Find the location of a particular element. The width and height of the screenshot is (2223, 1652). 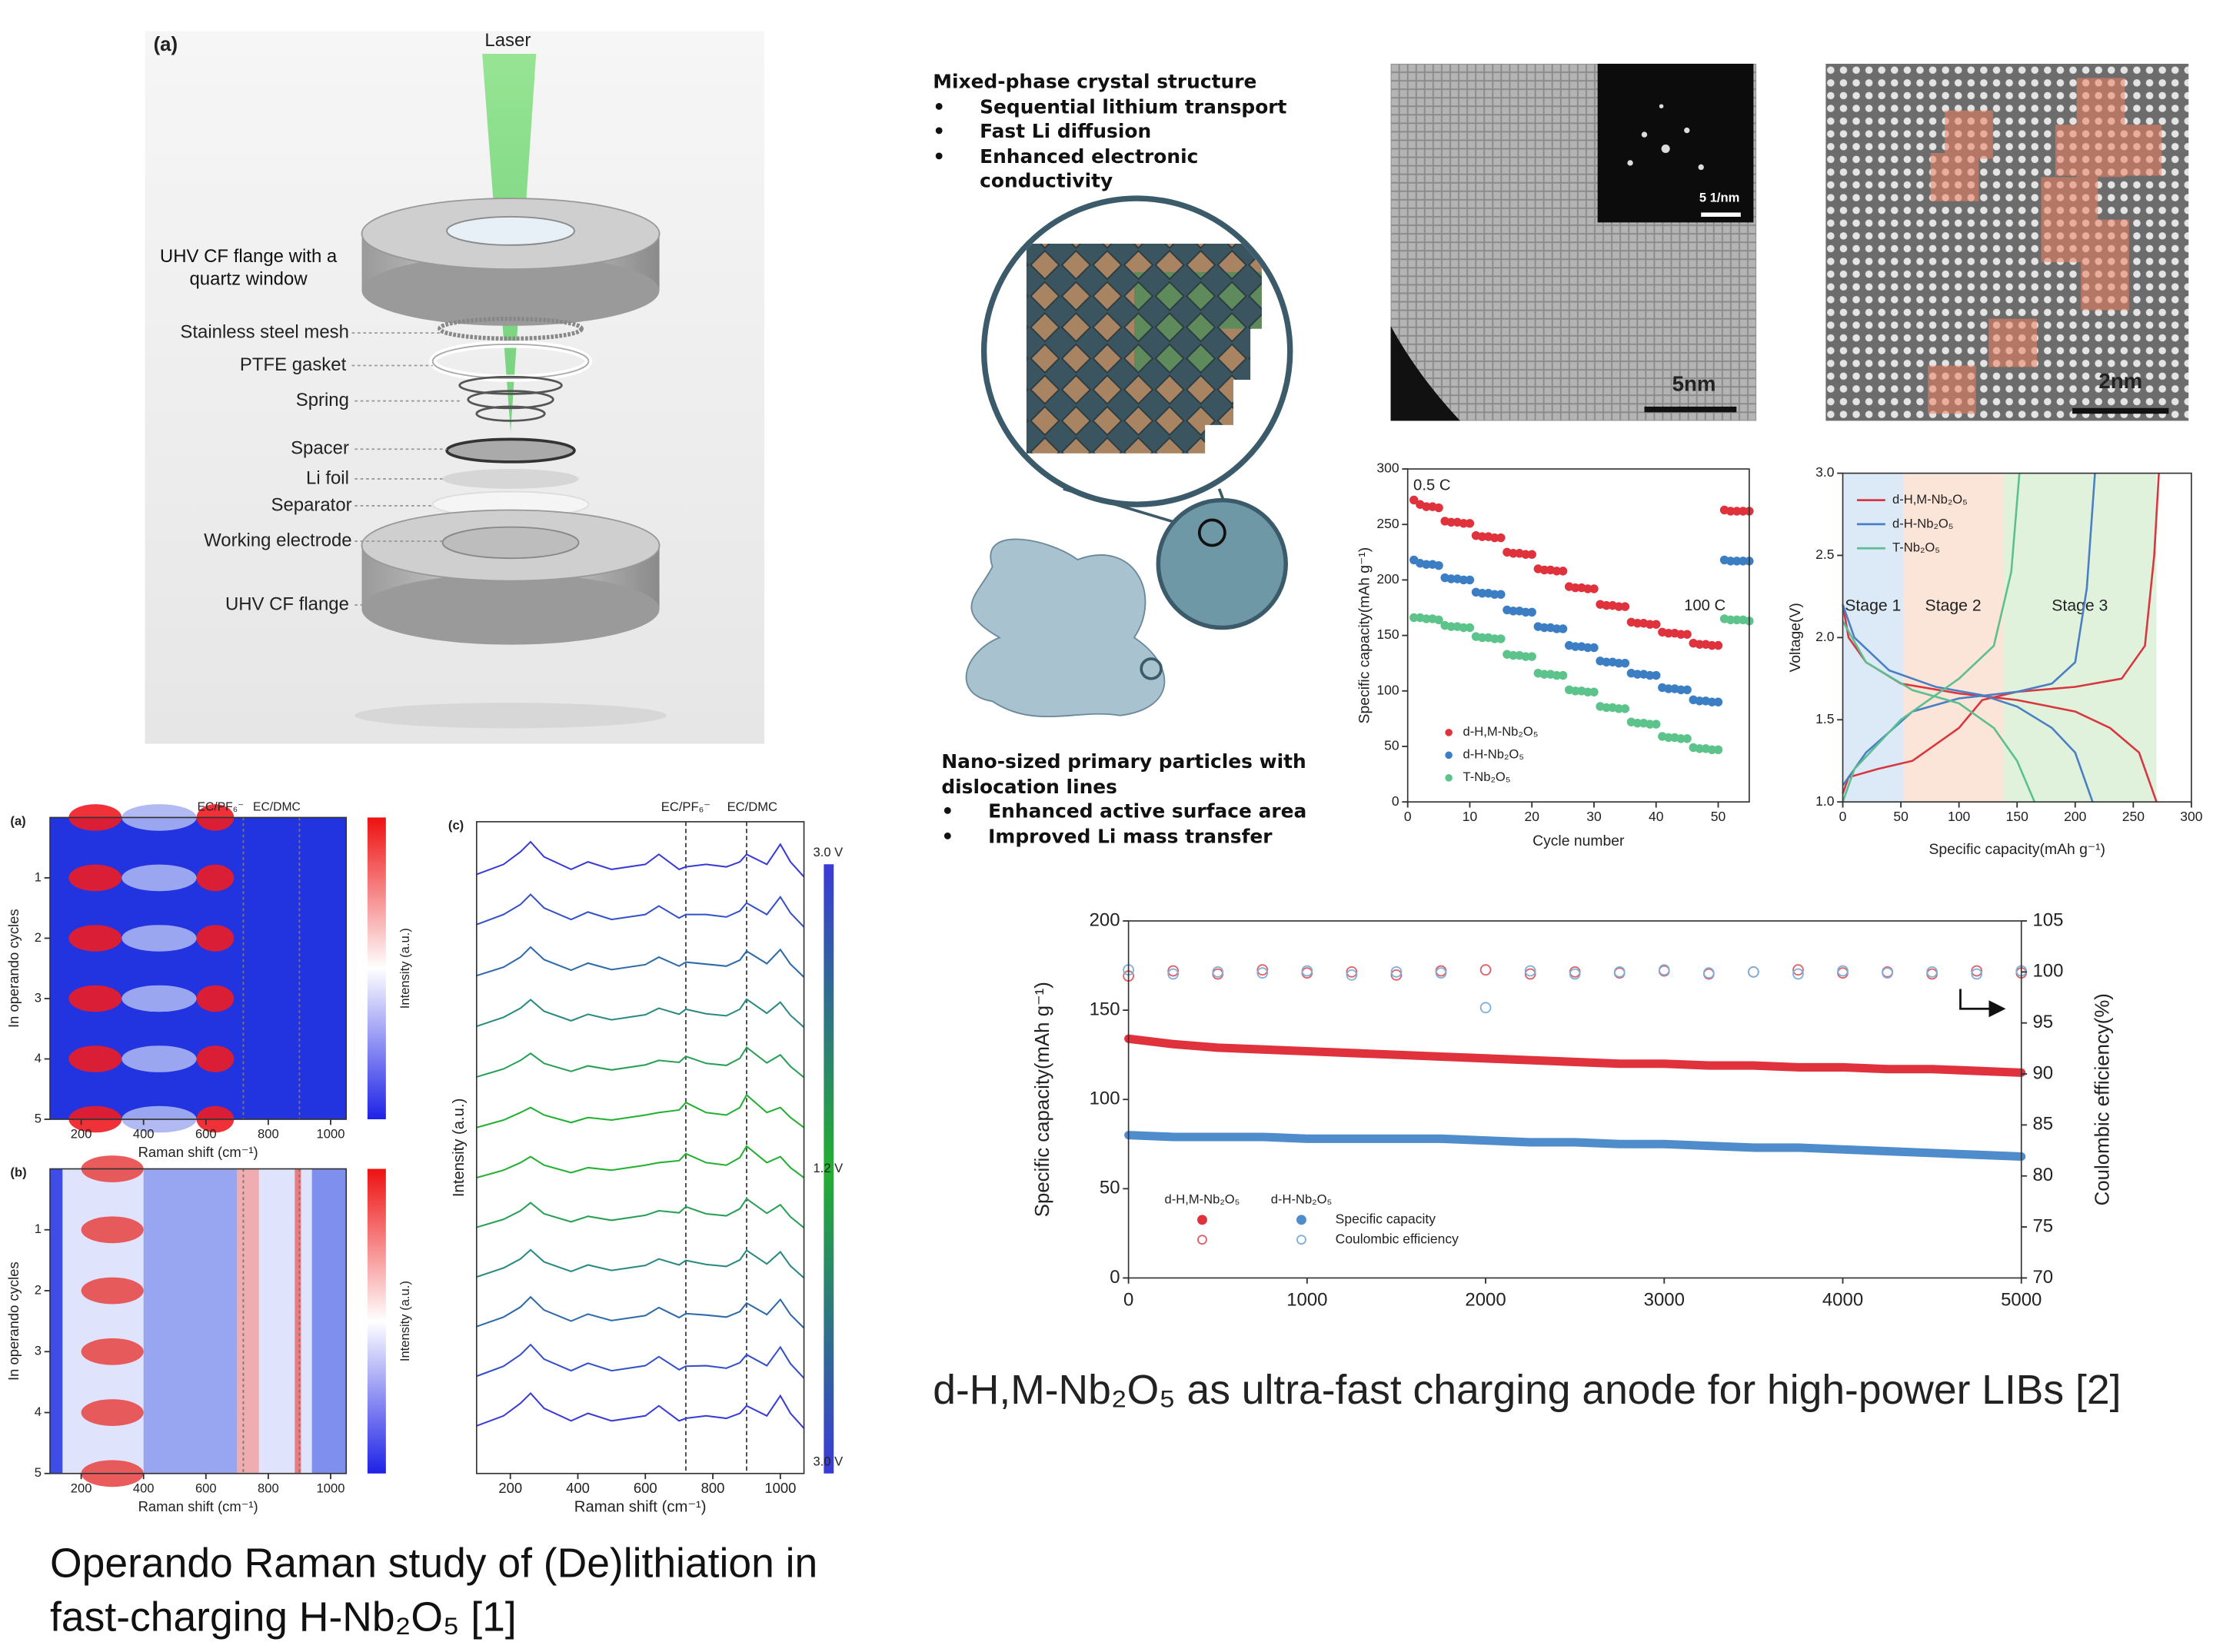

lens-rim is located at coordinates (1136, 351).